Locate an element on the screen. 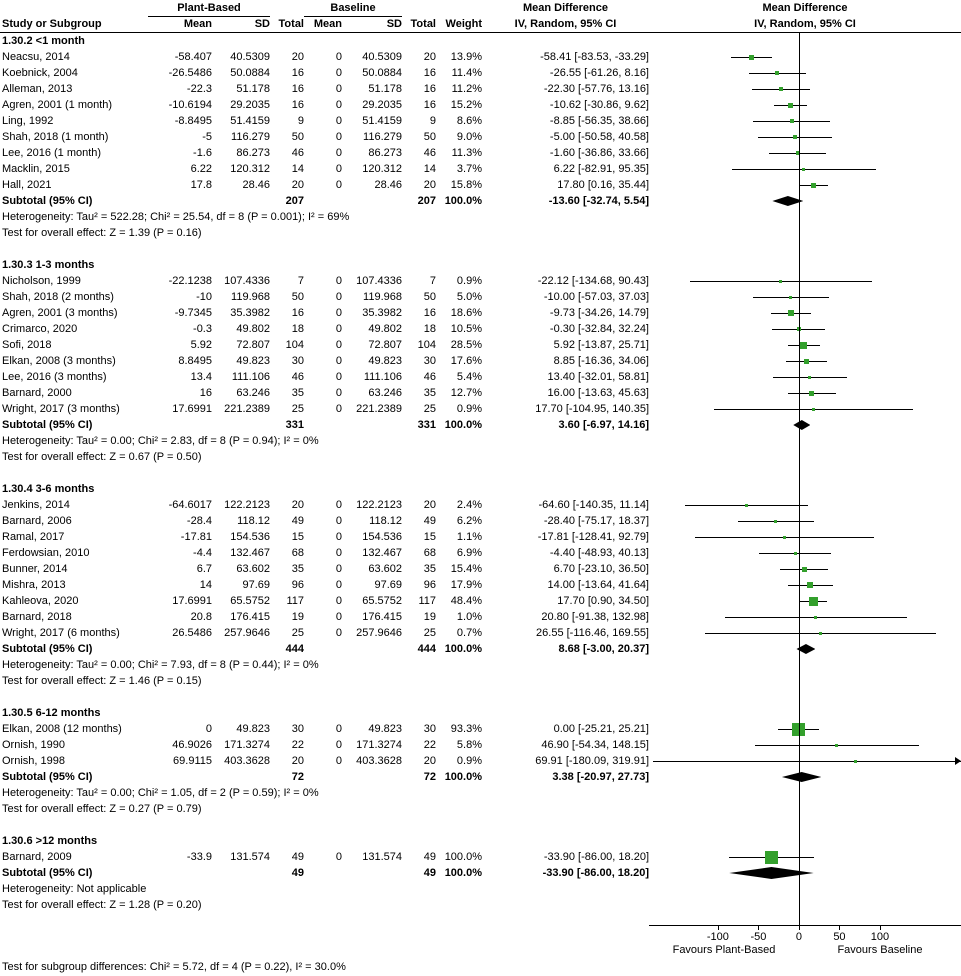  study-name: Shah, 2018 (1 month) is located at coordinates (55, 137).